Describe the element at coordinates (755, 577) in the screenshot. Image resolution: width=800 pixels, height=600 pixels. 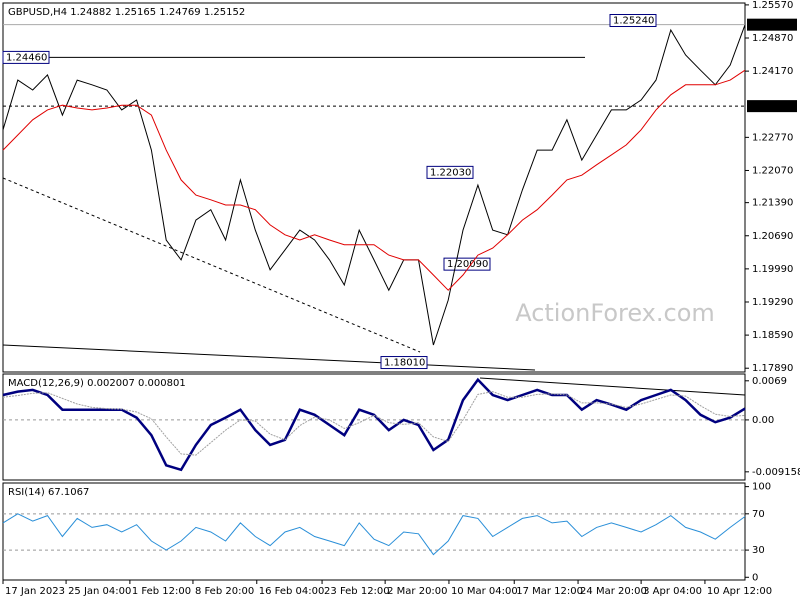
I see `y-tick-label: 0` at that location.